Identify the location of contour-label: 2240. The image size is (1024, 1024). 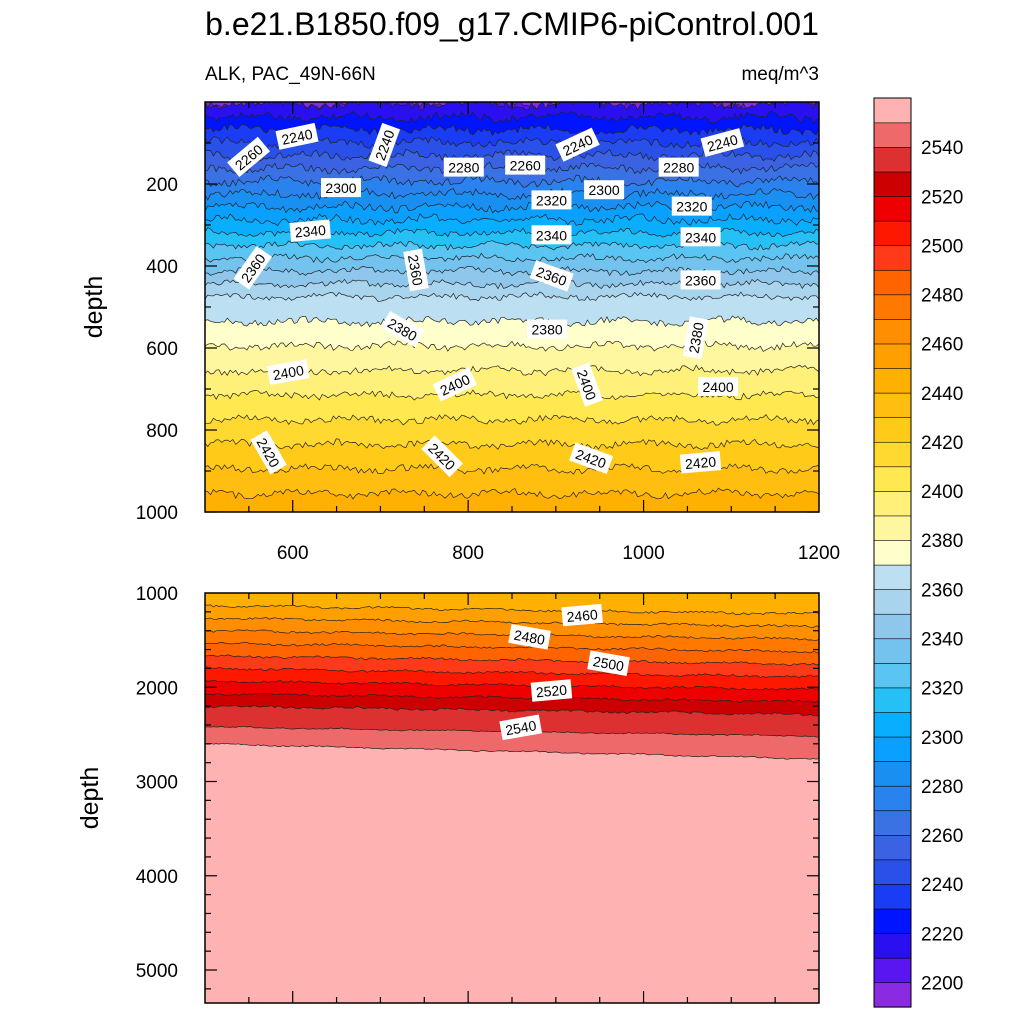
(722, 142).